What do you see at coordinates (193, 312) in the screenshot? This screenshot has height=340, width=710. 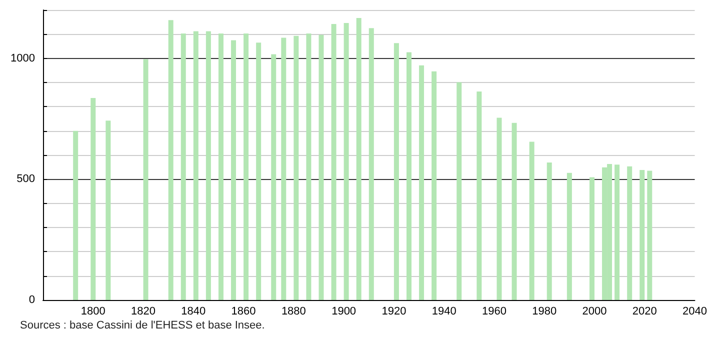 I see `x-tick-label: 1840` at bounding box center [193, 312].